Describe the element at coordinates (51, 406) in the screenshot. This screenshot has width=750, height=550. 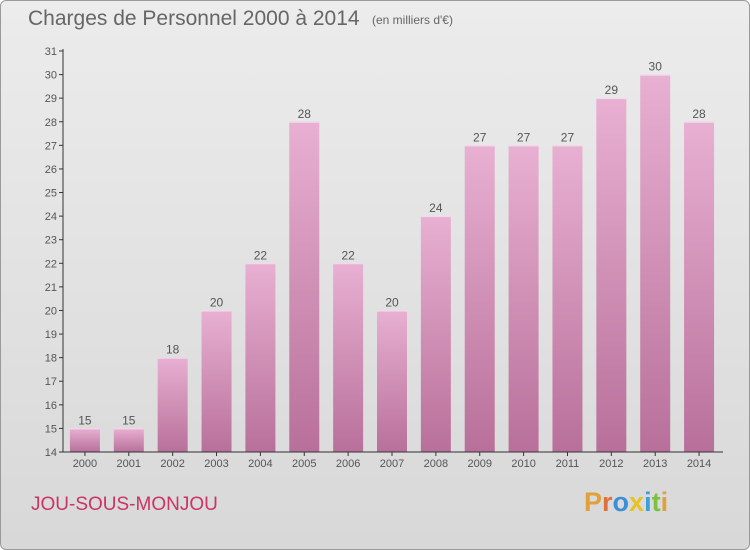
I see `y-tick-label: 16` at that location.